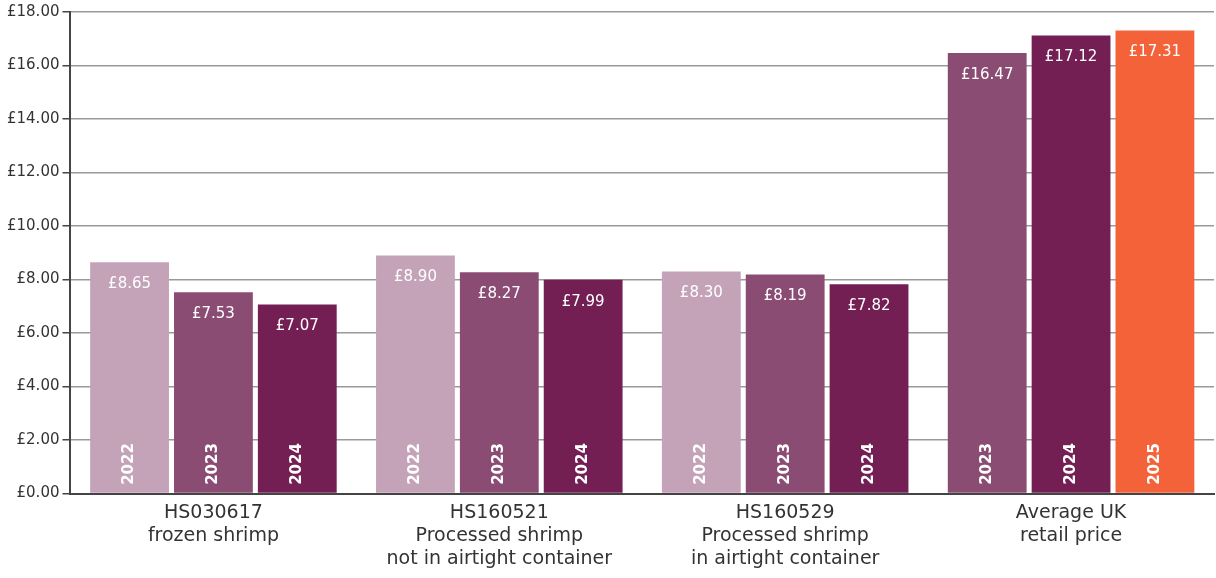 The image size is (1216, 578). Describe the element at coordinates (499, 533) in the screenshot. I see `x-tick-label: HS160521 Processed shrimp not in airtight container` at that location.